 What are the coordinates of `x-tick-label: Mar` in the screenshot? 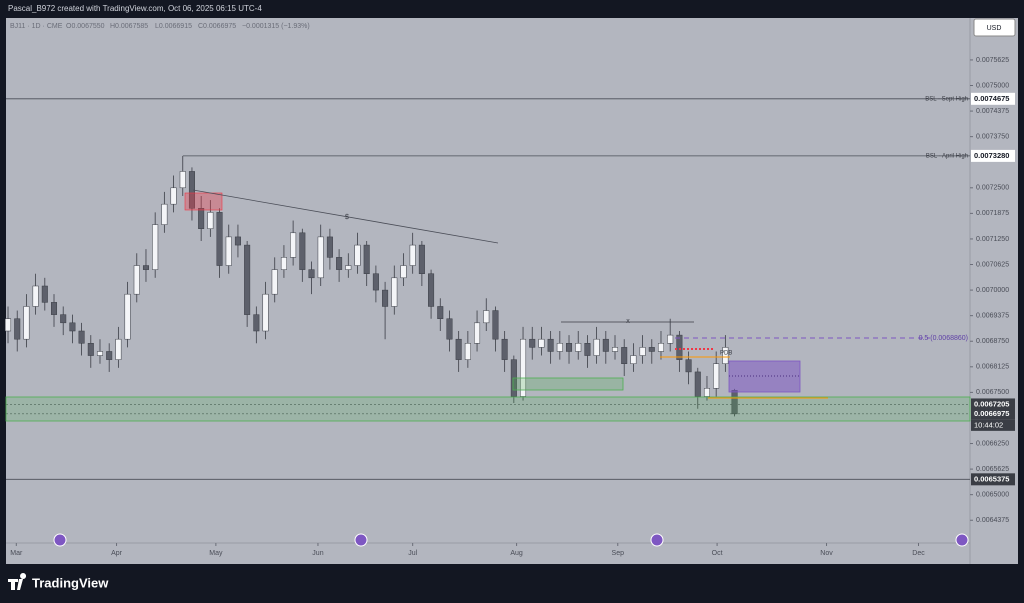 It's located at (16, 553).